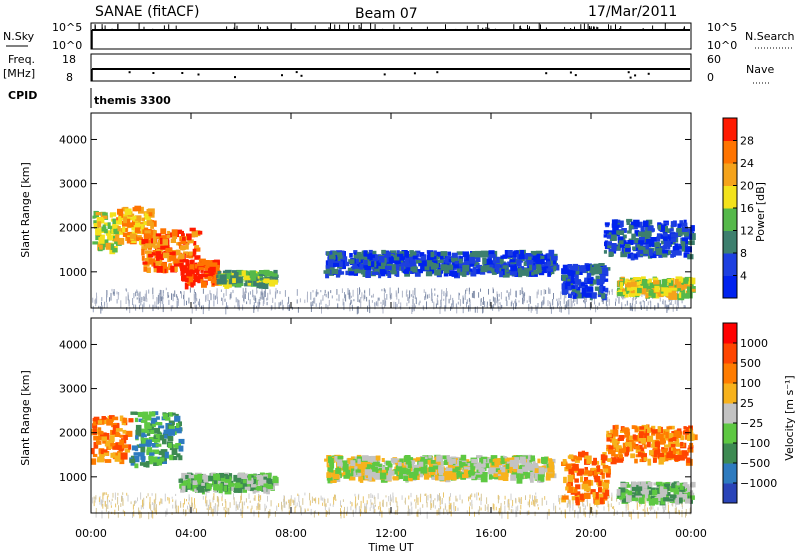 The image size is (800, 554). What do you see at coordinates (21, 59) in the screenshot?
I see `freq-label: Freq.` at bounding box center [21, 59].